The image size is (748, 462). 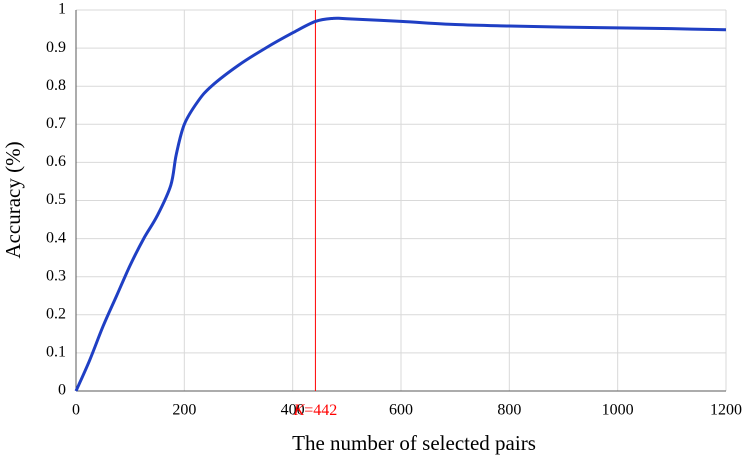 What do you see at coordinates (56, 123) in the screenshot?
I see `y-tick-label: 0.7` at bounding box center [56, 123].